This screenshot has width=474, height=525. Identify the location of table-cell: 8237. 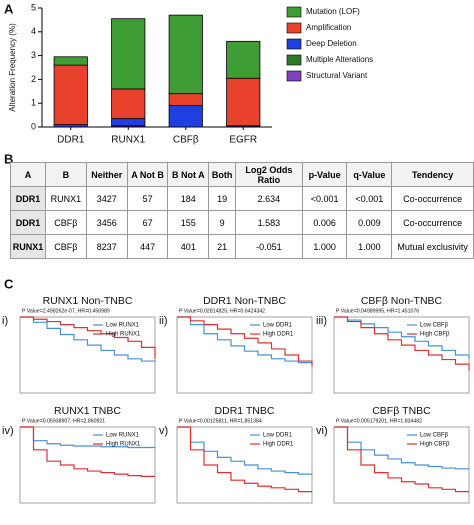
(106, 246).